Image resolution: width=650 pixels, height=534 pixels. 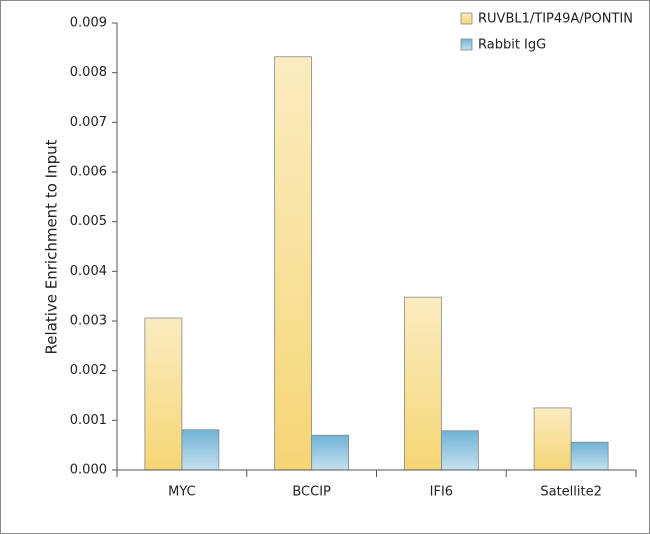 I want to click on y-axis-label: Relative Enrichment to Input, so click(x=52, y=246).